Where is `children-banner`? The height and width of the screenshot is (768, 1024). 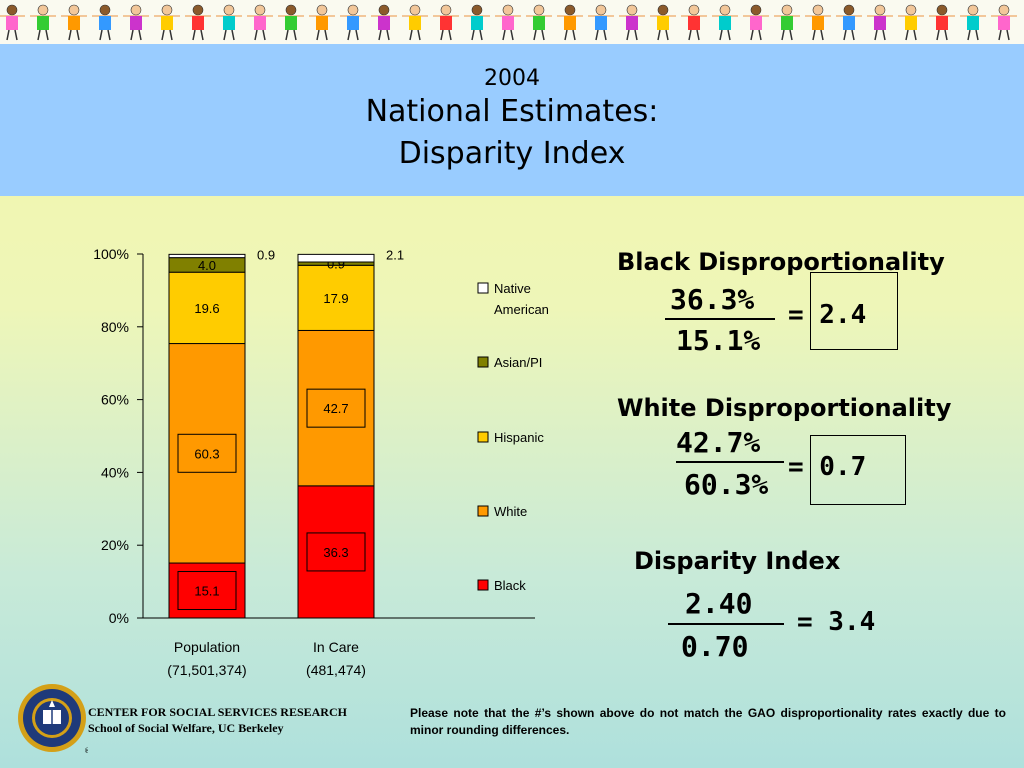 children-banner is located at coordinates (512, 22).